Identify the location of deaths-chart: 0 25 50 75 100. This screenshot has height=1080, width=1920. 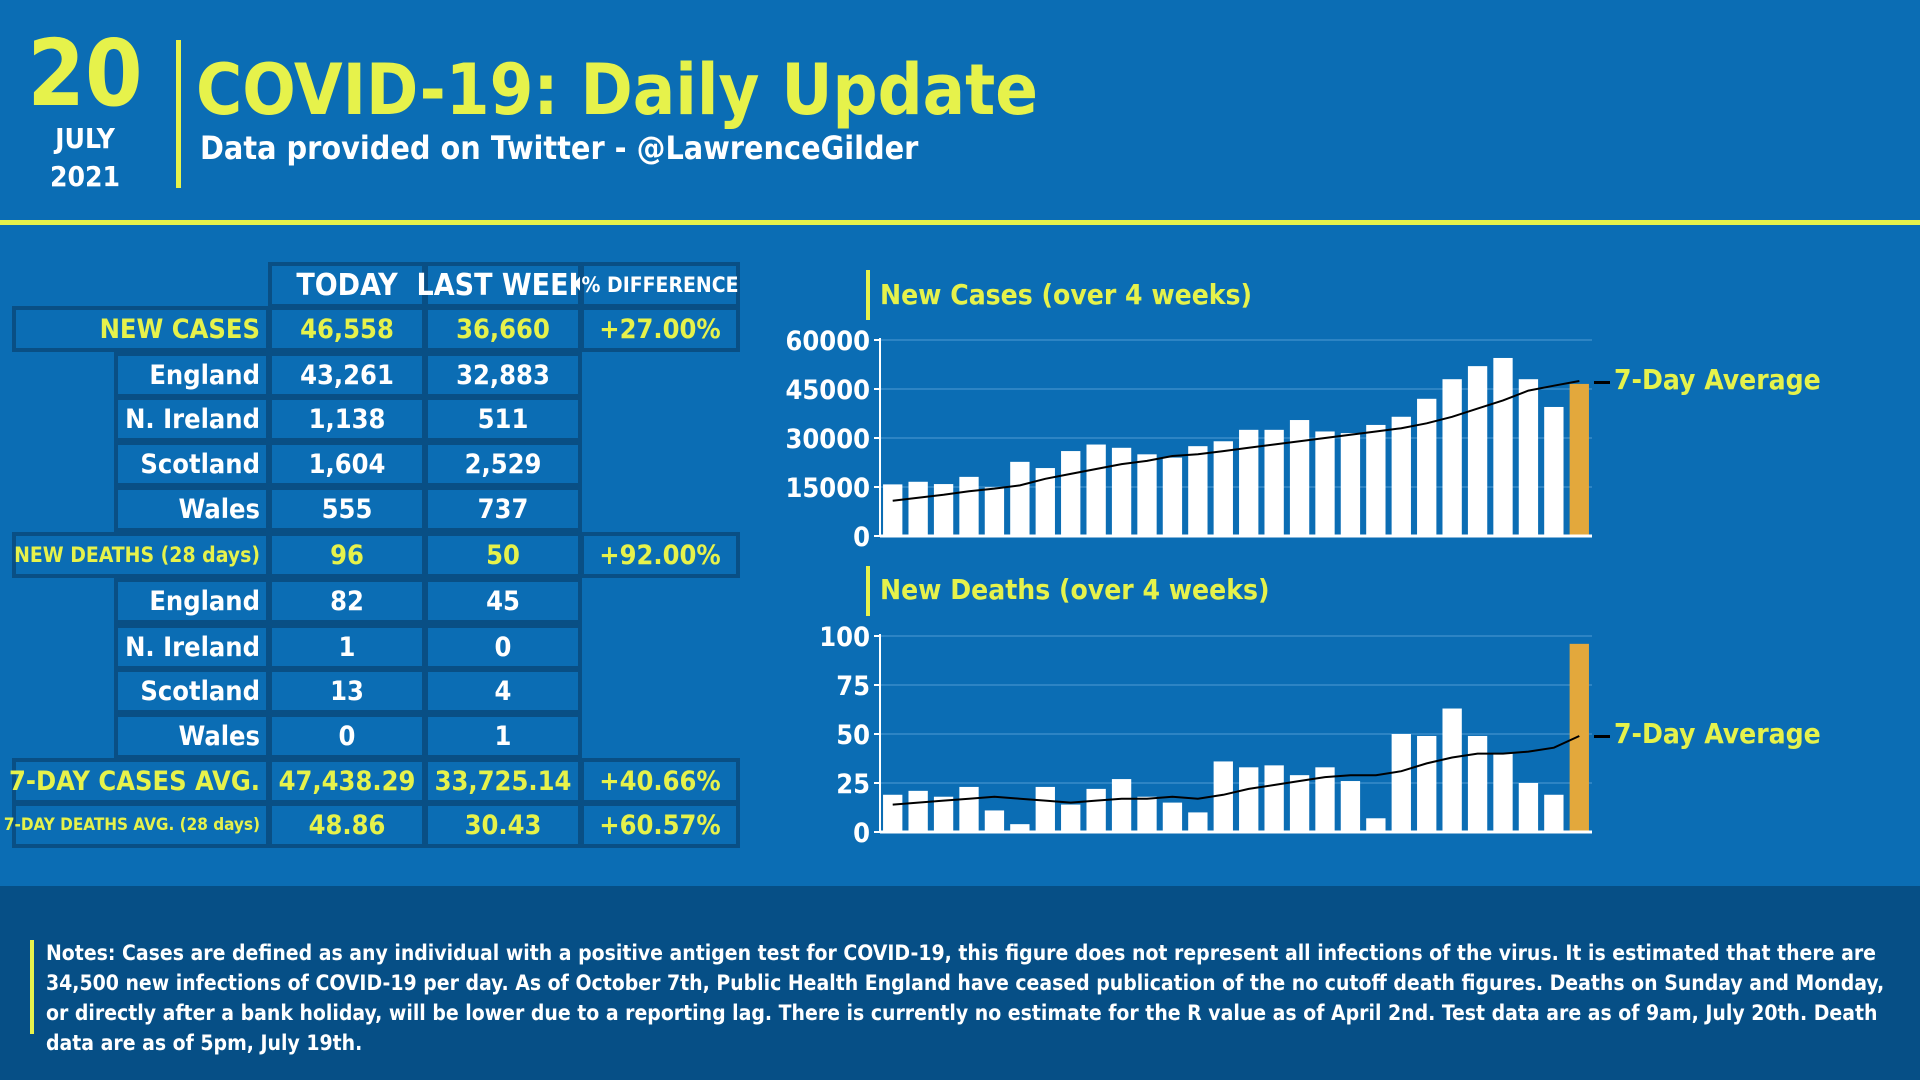
(1205, 735).